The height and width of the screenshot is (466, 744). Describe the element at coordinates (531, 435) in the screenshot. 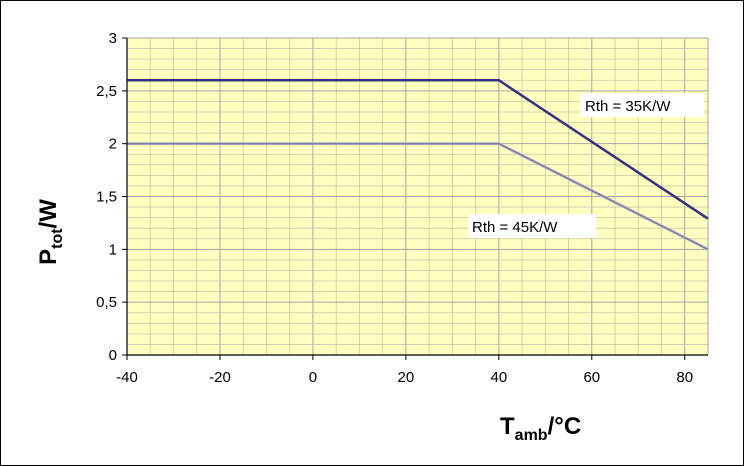

I see `x-axis-title-sub: amb` at that location.